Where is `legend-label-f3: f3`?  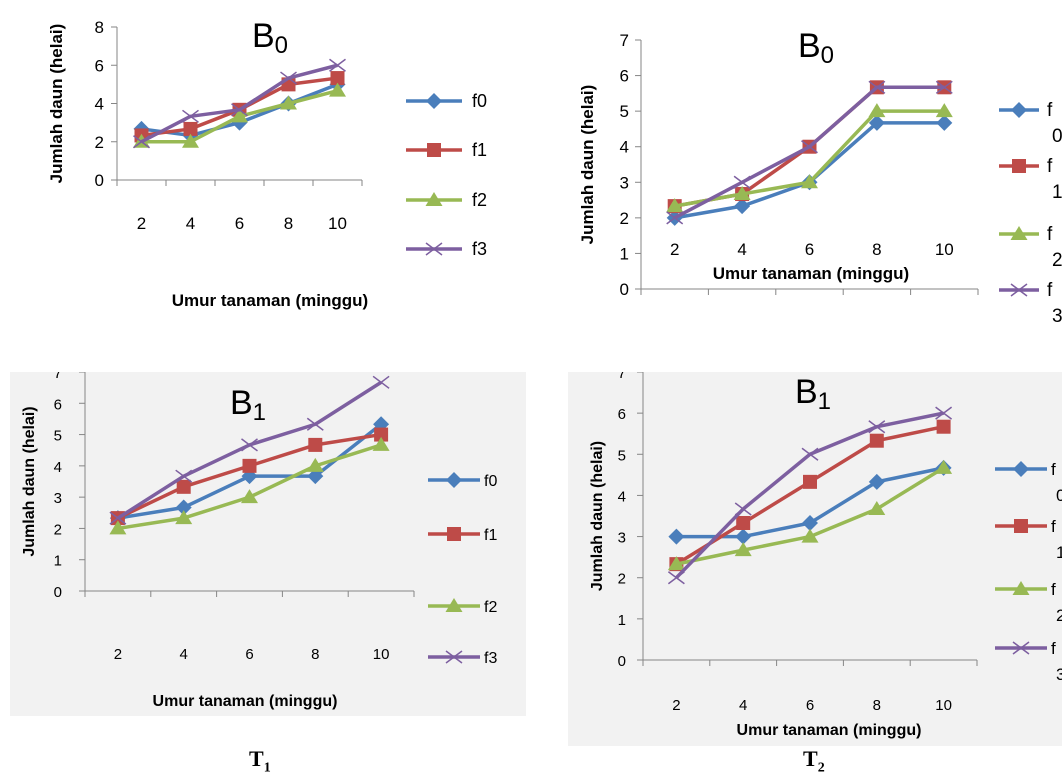
legend-label-f3: f3 is located at coordinates (479, 249).